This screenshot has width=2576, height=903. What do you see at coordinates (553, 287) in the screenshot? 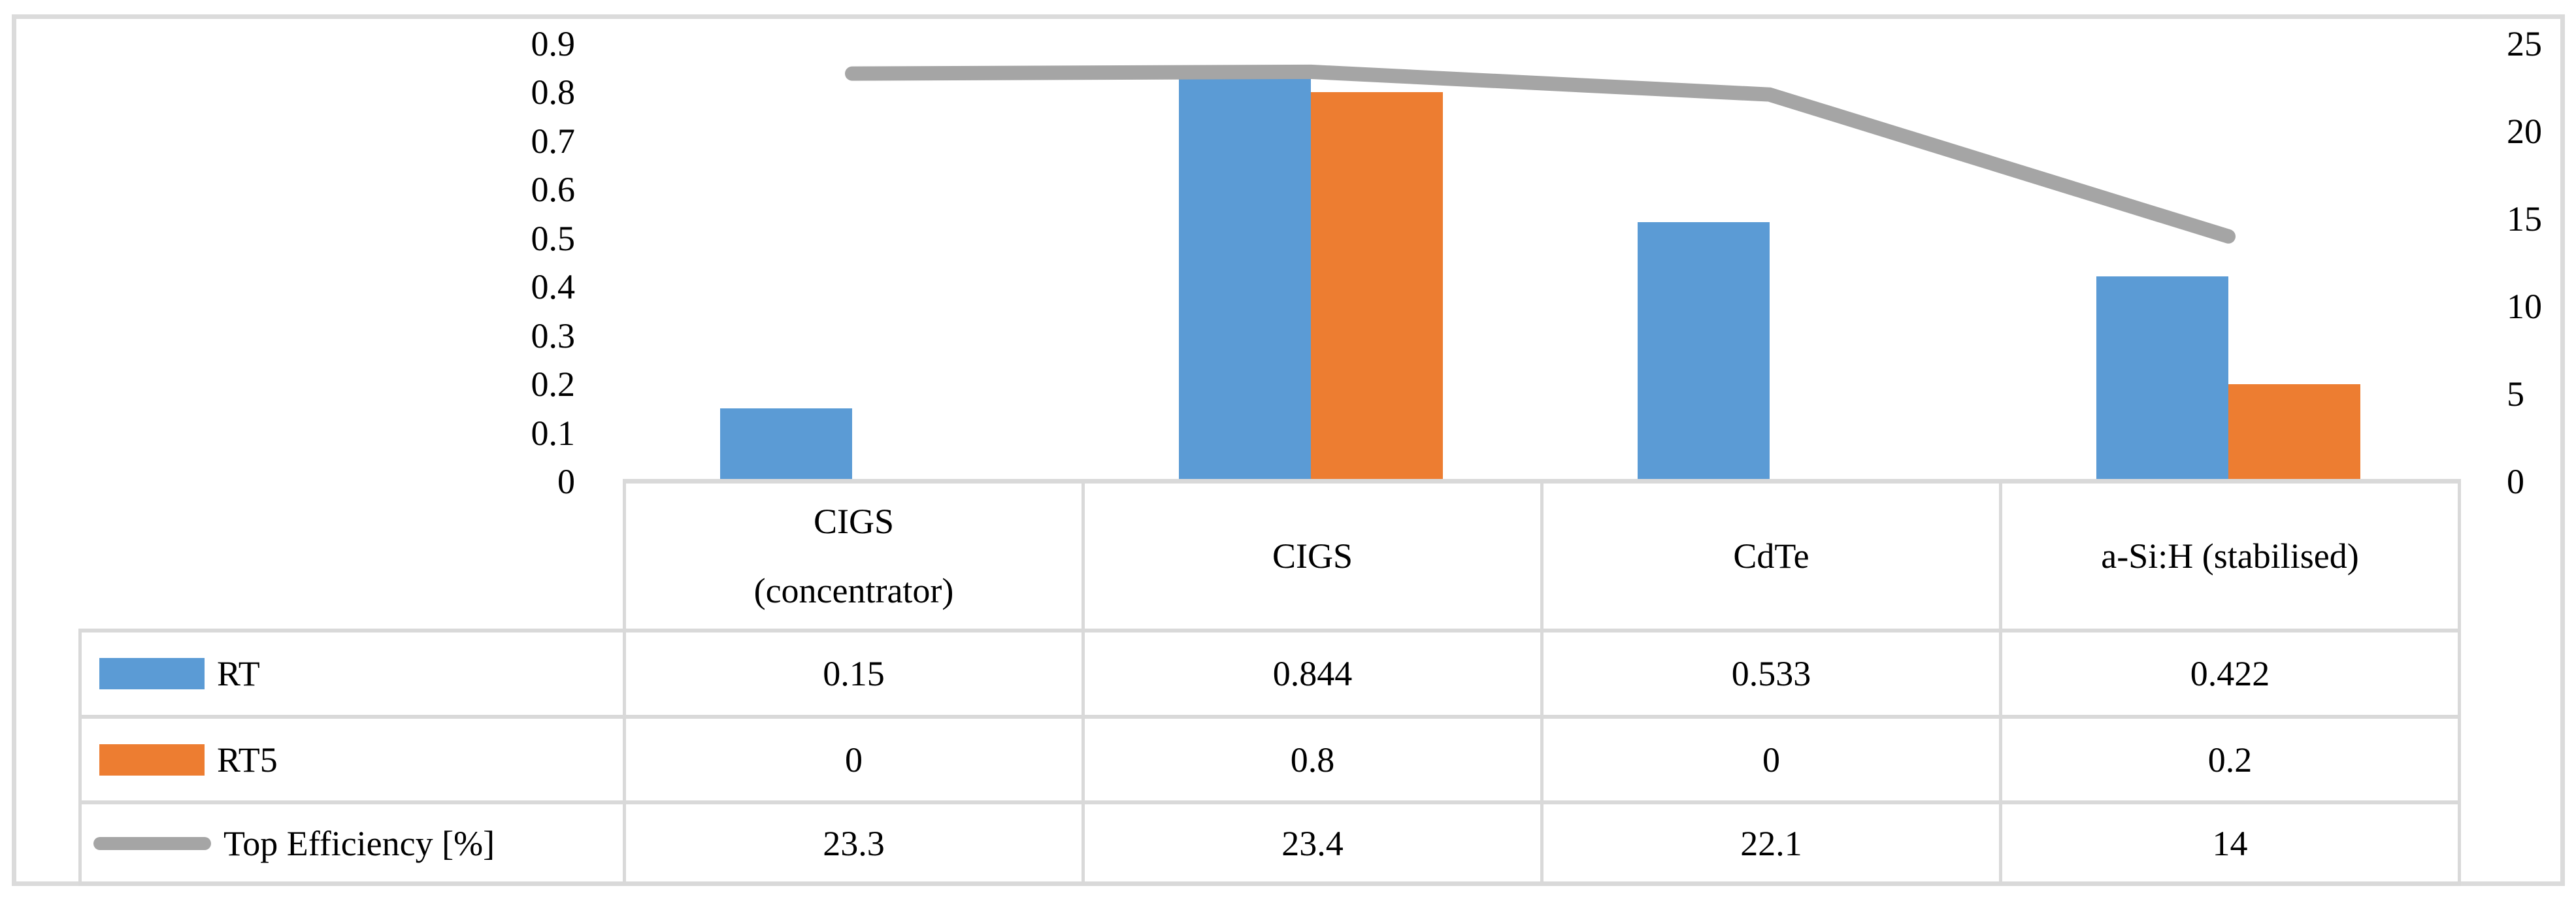
I see `left-axis-tick-label: 0.4` at bounding box center [553, 287].